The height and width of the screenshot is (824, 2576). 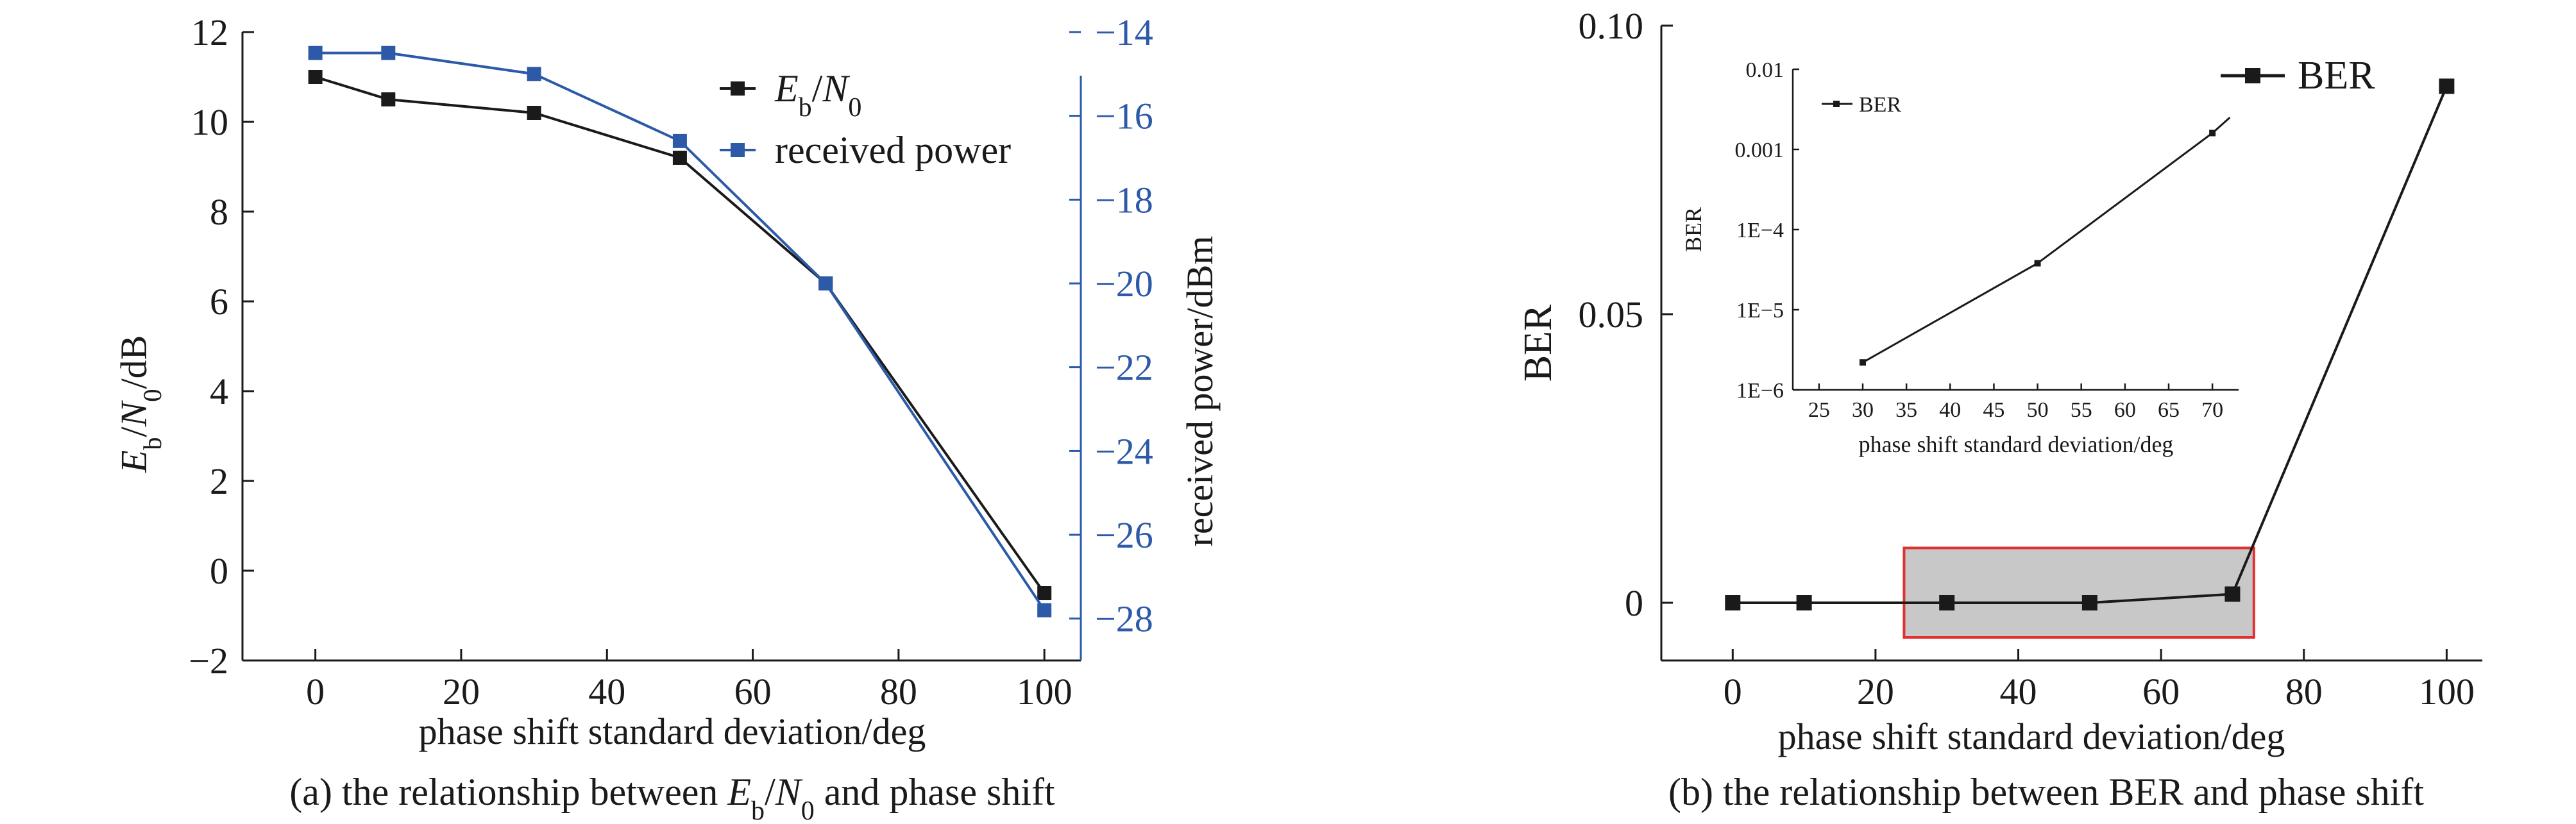 I want to click on y-tick-label-right: −22, so click(x=1124, y=368).